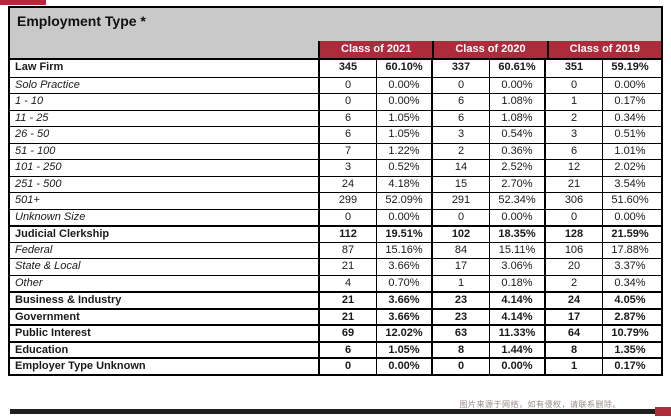 This screenshot has width=671, height=417. What do you see at coordinates (403, 201) in the screenshot?
I see `percent-cell: 52.09%` at bounding box center [403, 201].